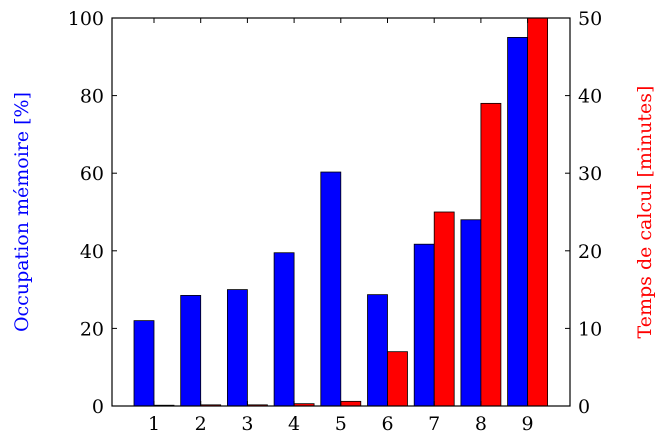  What do you see at coordinates (590, 252) in the screenshot?
I see `y-right-tick-label: 20` at bounding box center [590, 252].